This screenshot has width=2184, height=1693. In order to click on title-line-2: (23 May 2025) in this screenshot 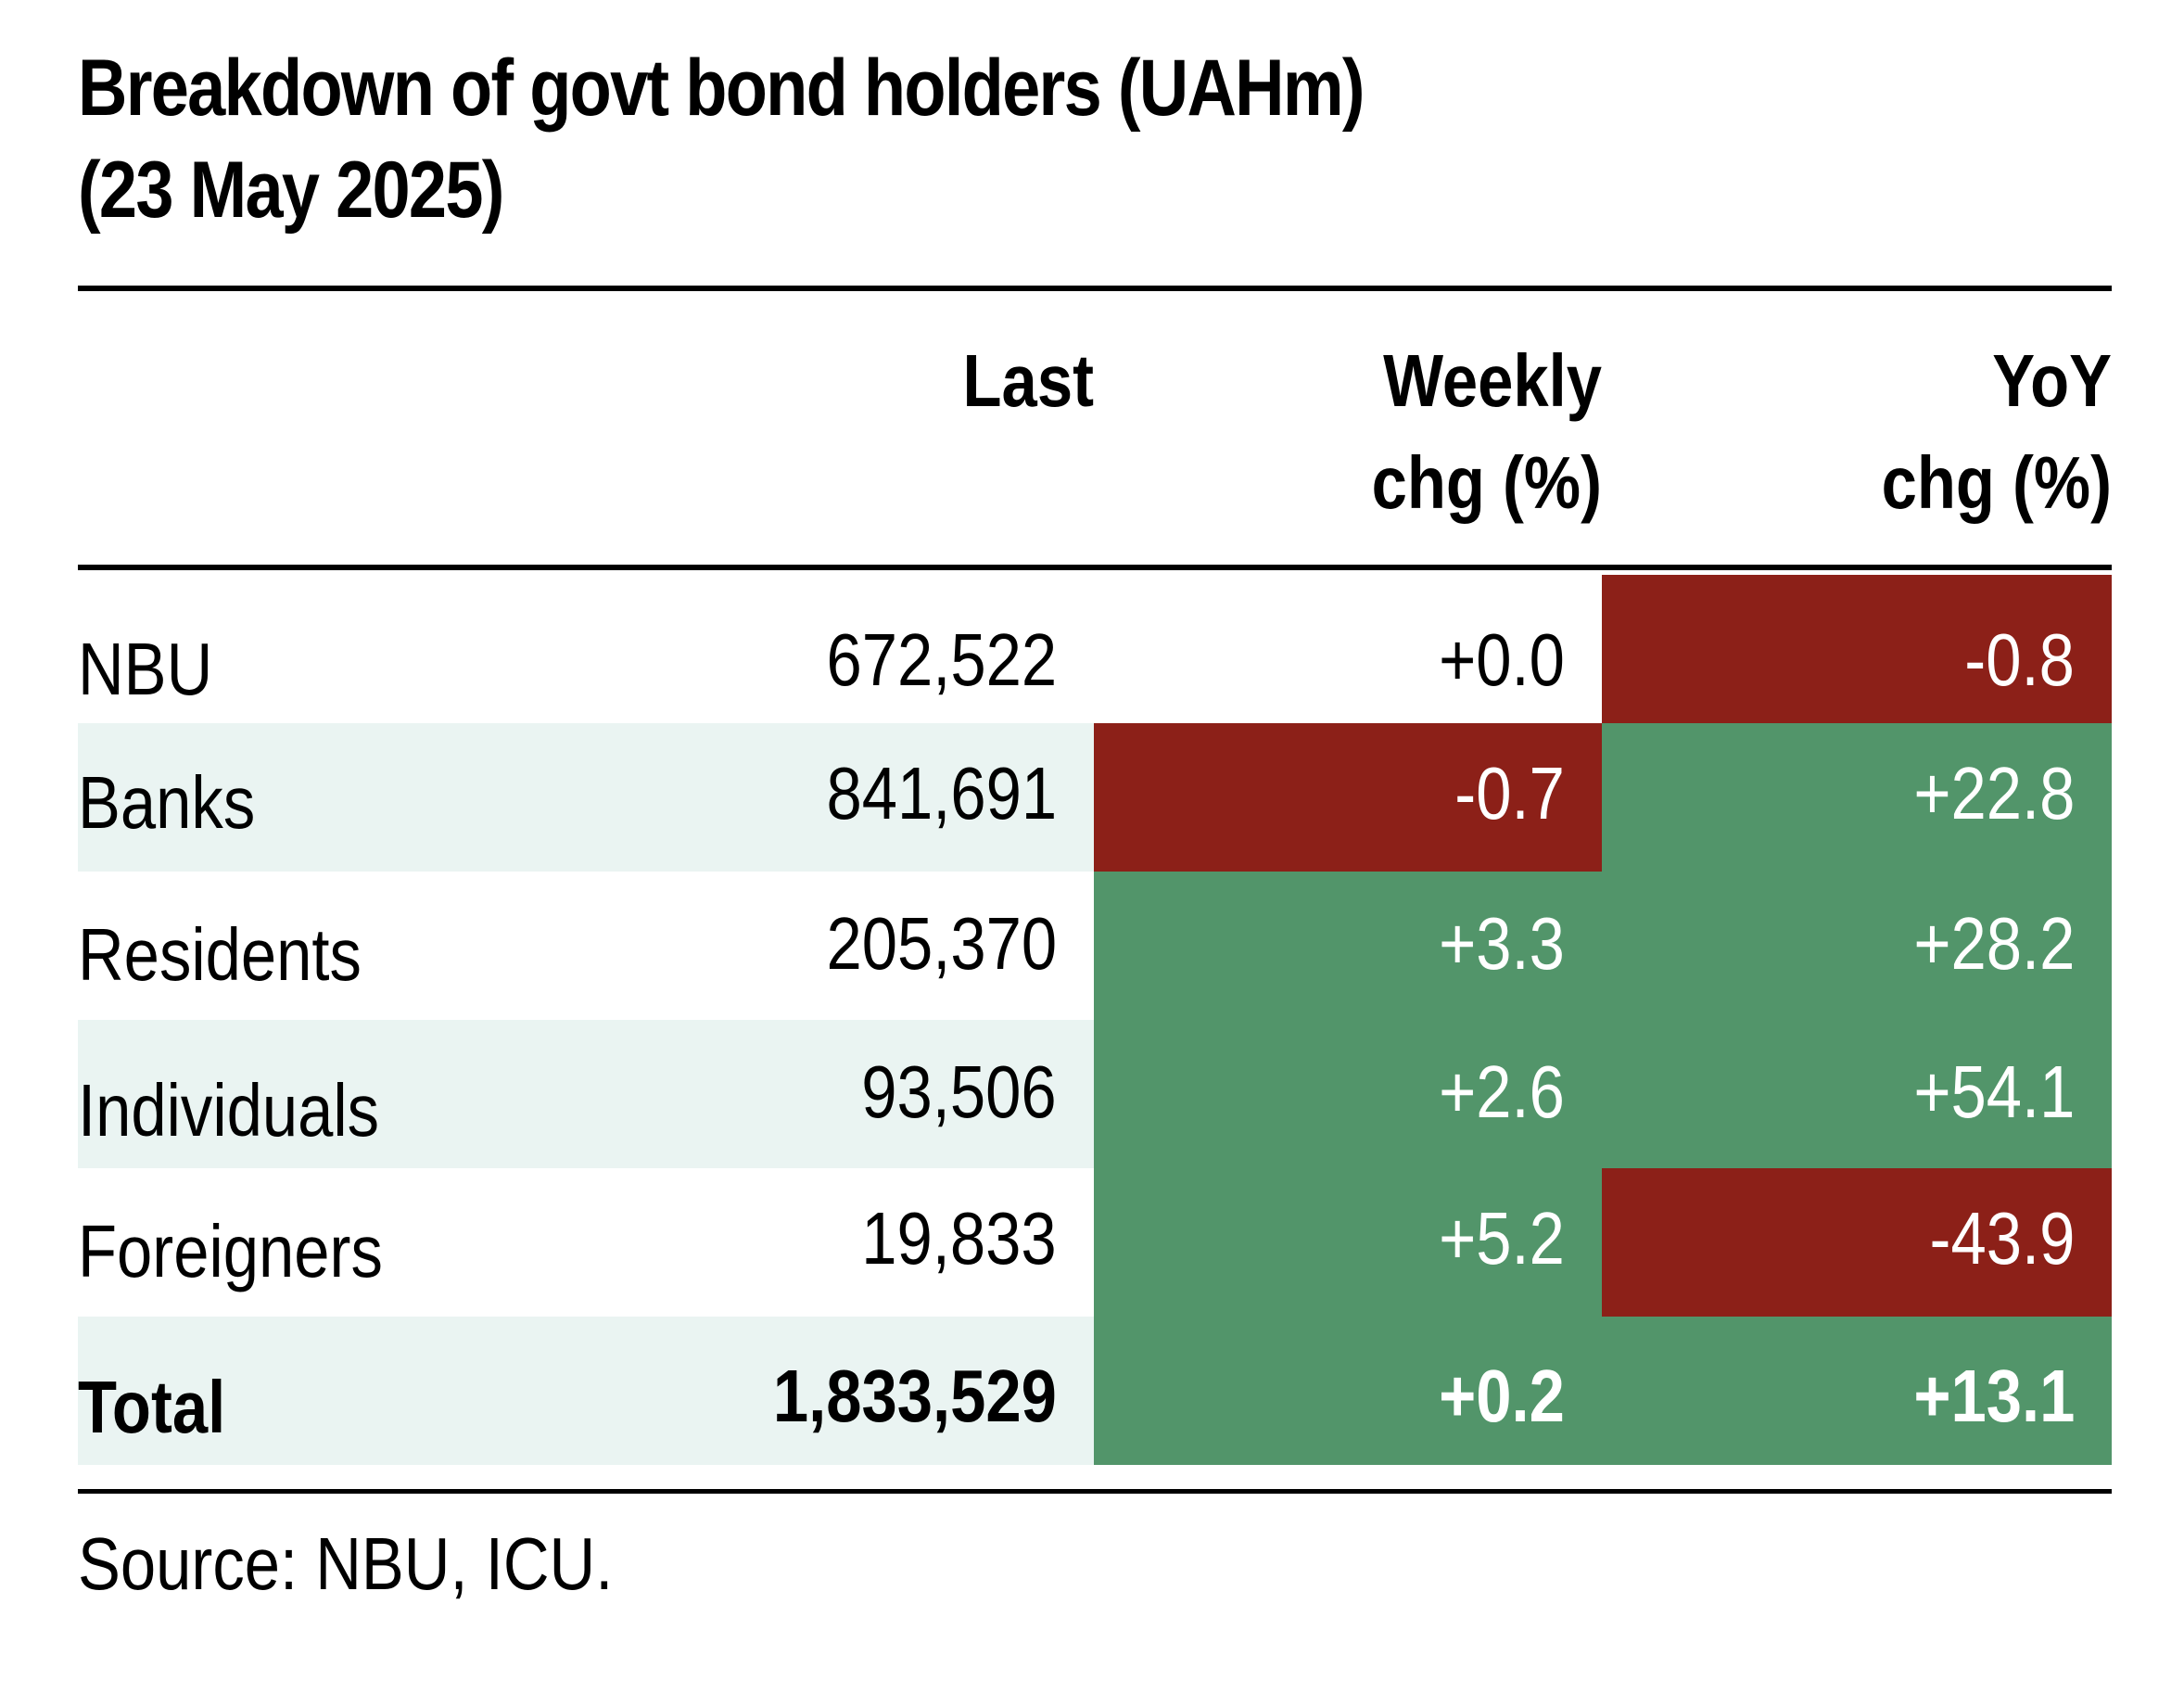, I will do `click(291, 191)`.